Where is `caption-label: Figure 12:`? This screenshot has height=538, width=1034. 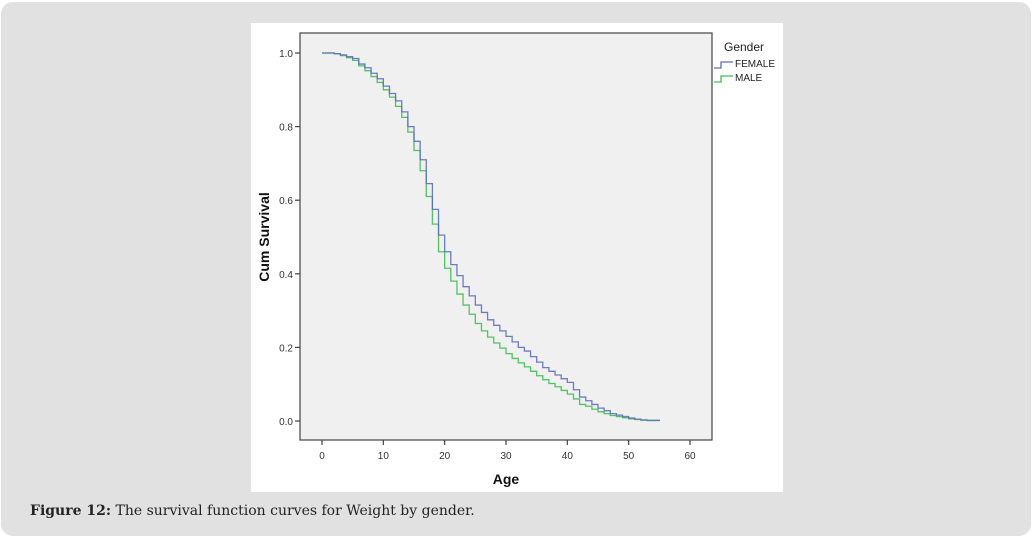
caption-label: Figure 12: is located at coordinates (71, 511).